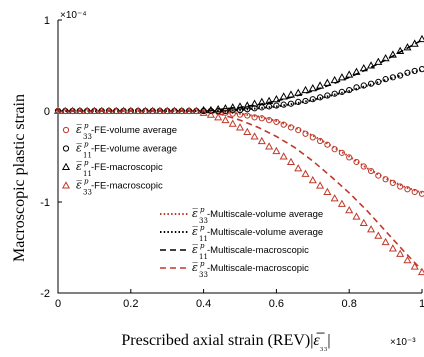 This screenshot has width=424, height=357. I want to click on y-exponent-label: ×10⁻⁴, so click(73, 15).